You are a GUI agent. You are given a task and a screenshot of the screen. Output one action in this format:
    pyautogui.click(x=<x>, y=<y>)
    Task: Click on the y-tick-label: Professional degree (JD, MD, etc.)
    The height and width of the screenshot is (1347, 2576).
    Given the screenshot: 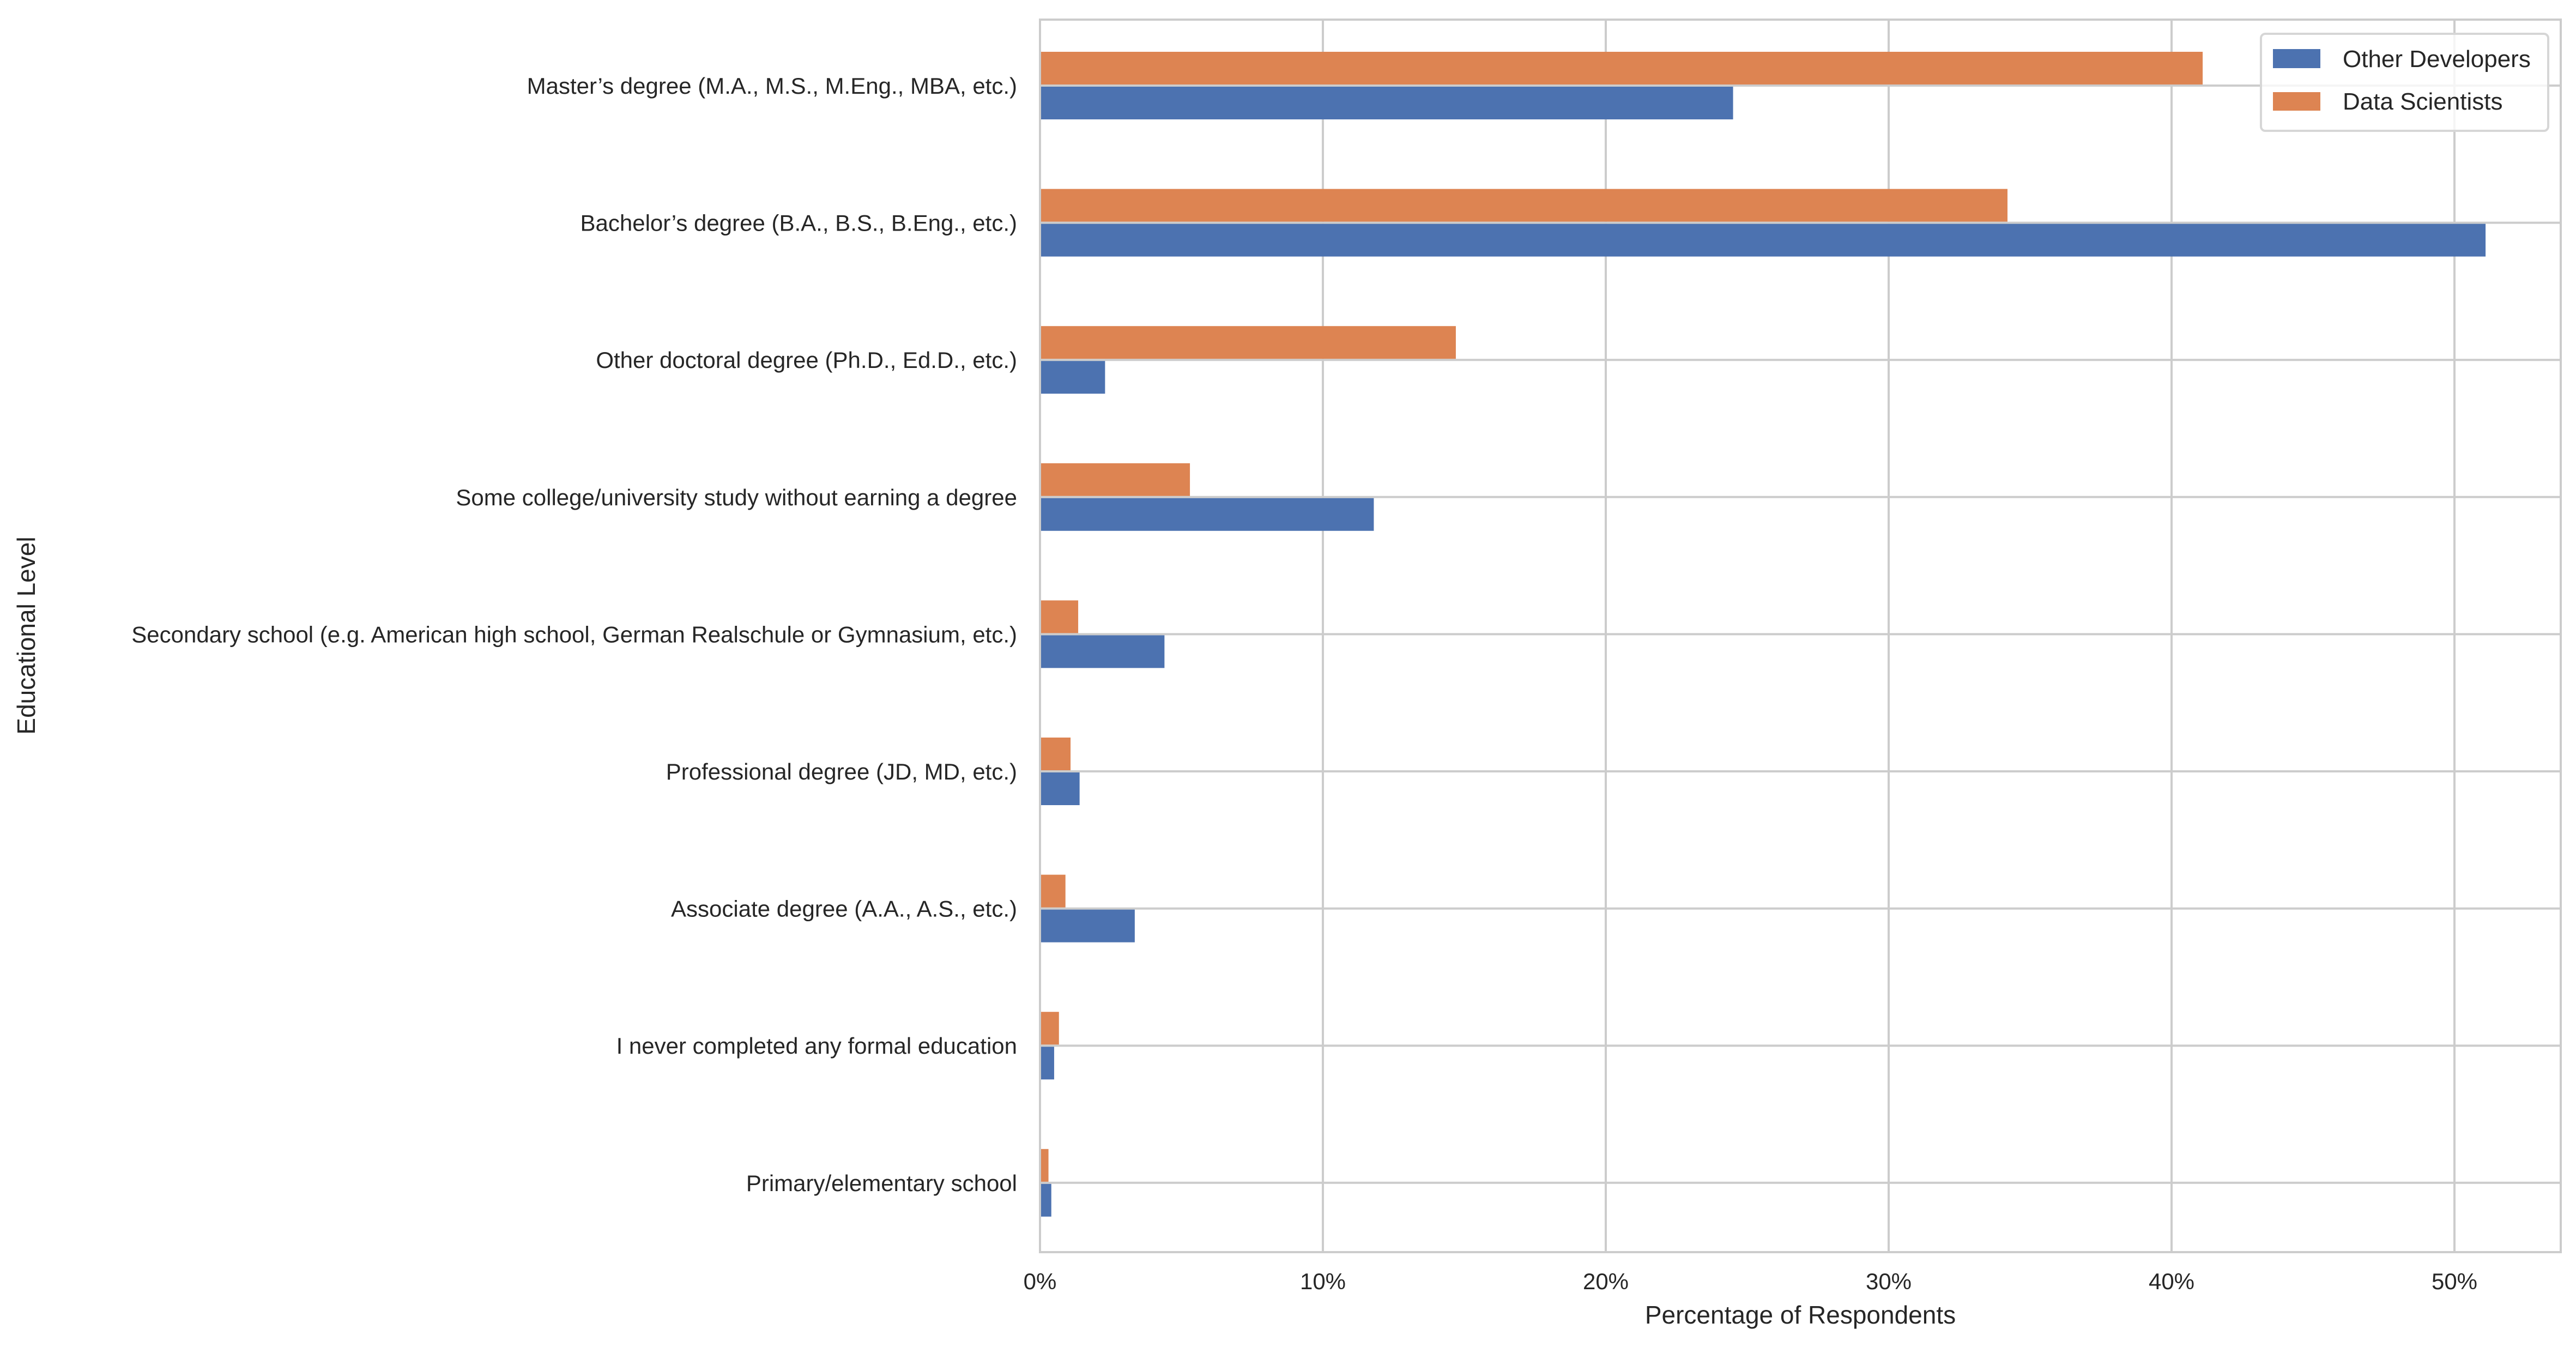 What is the action you would take?
    pyautogui.click(x=841, y=772)
    